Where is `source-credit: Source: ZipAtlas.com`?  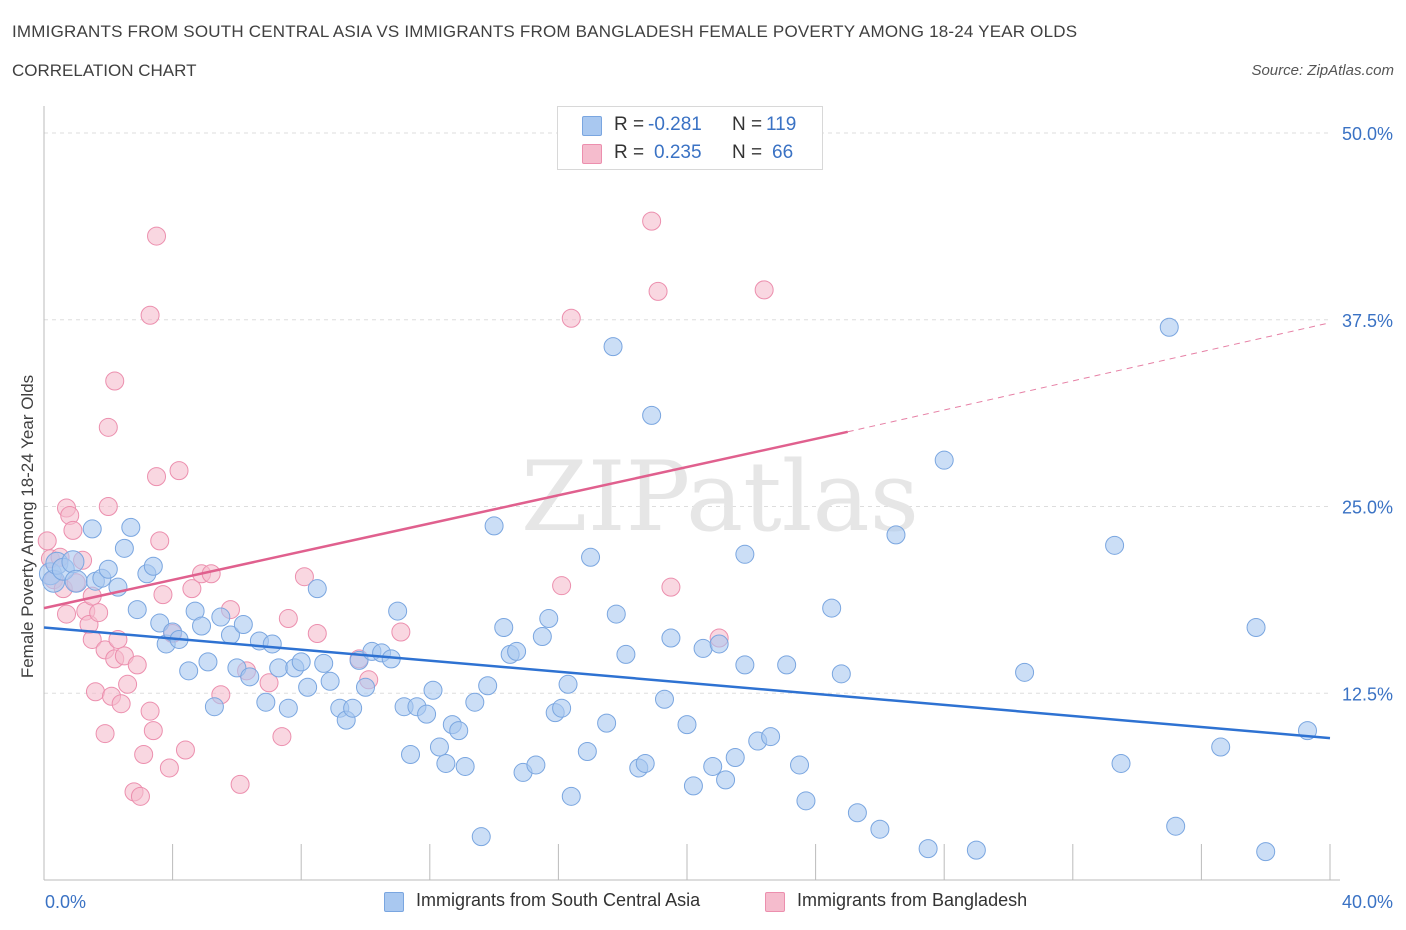 source-credit: Source: ZipAtlas.com is located at coordinates (1322, 70).